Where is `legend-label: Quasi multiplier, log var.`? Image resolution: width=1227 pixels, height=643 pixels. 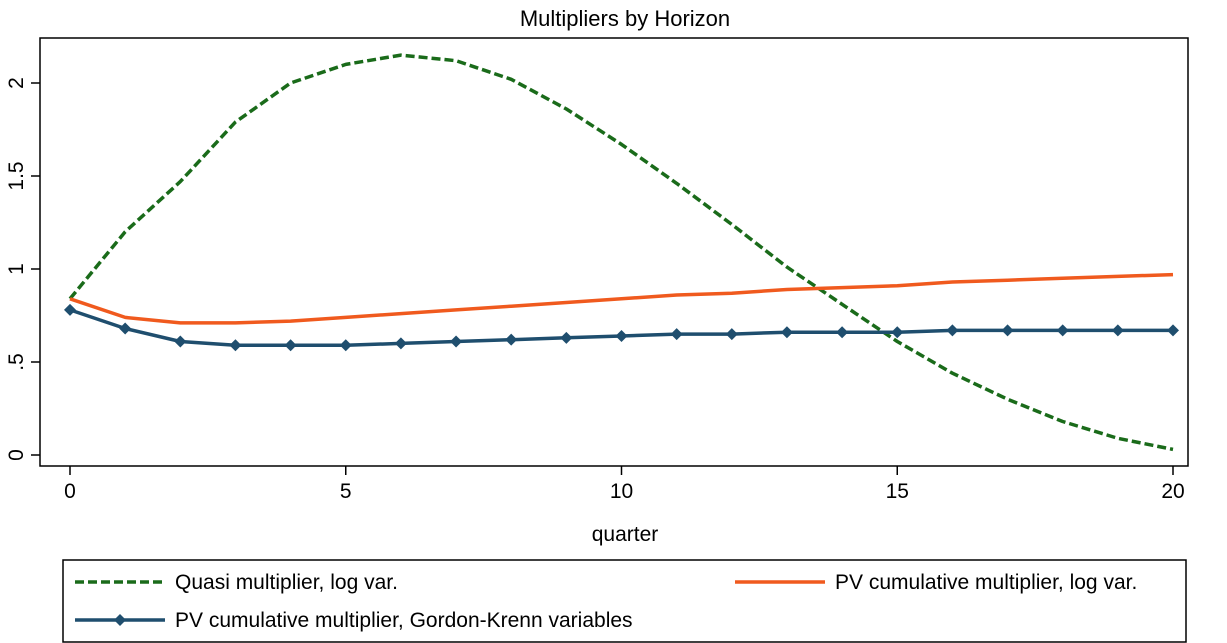
legend-label: Quasi multiplier, log var. is located at coordinates (286, 582).